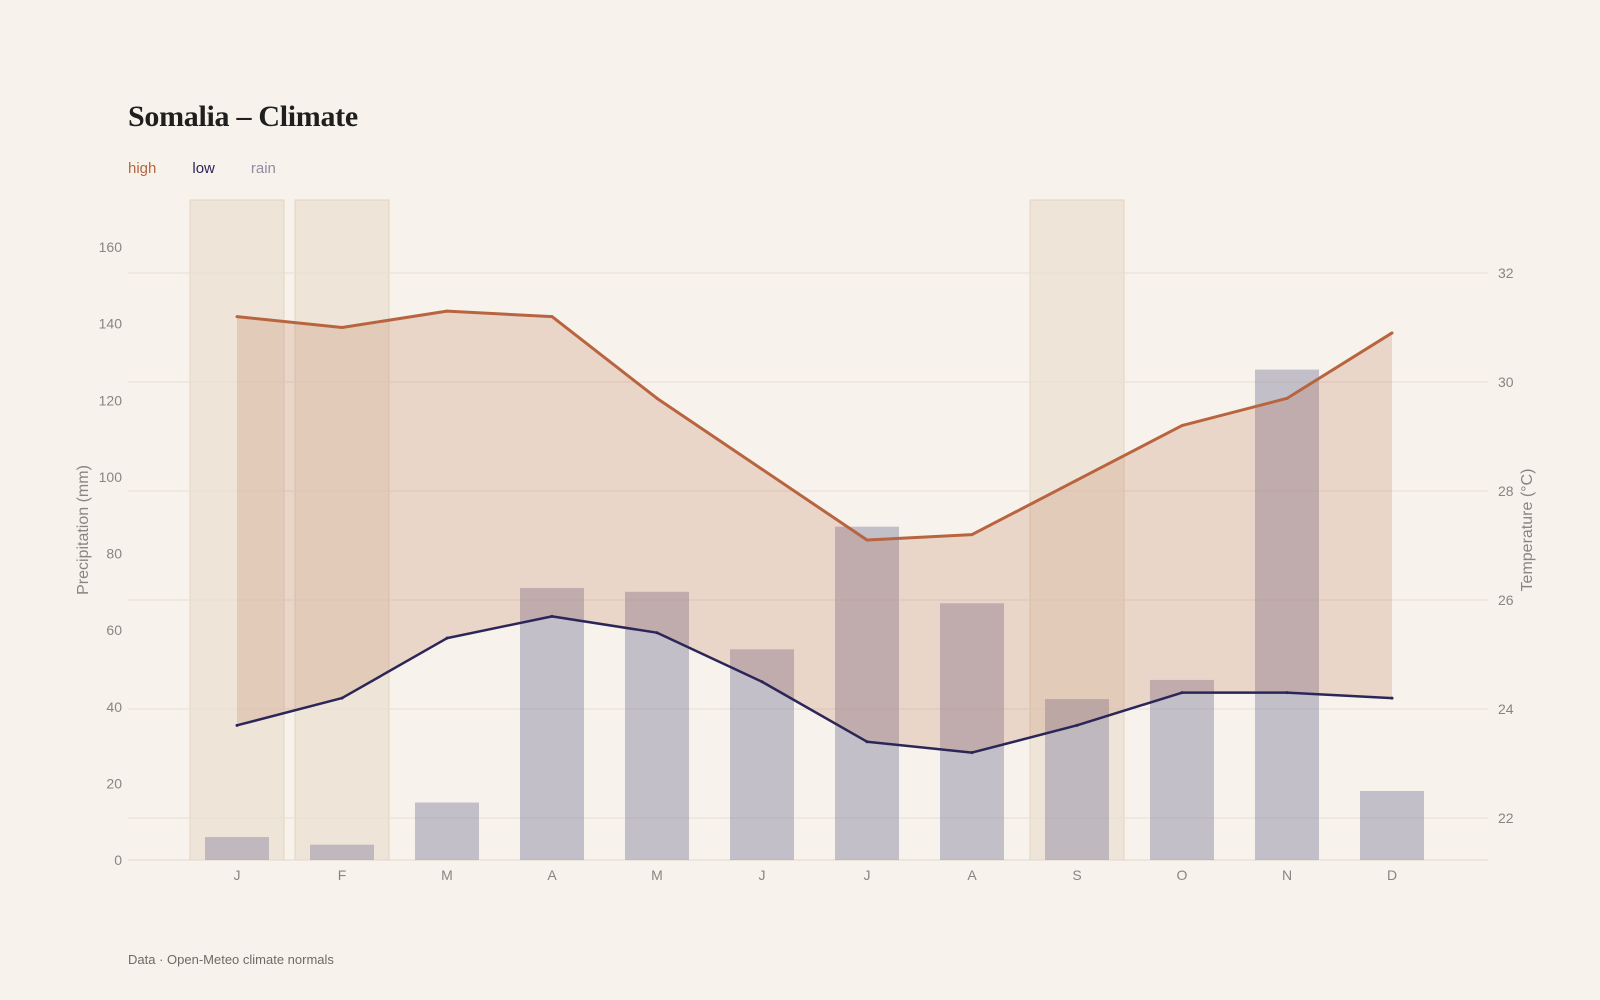 The image size is (1600, 1000). I want to click on legend-rain: rain, so click(263, 168).